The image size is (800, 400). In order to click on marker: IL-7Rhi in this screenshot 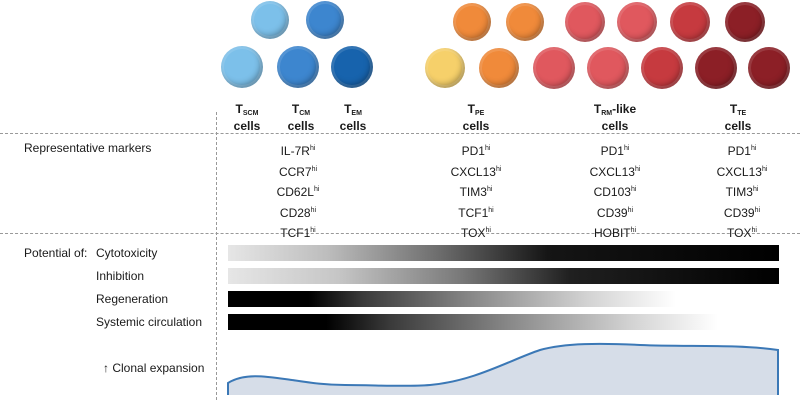, I will do `click(298, 151)`.